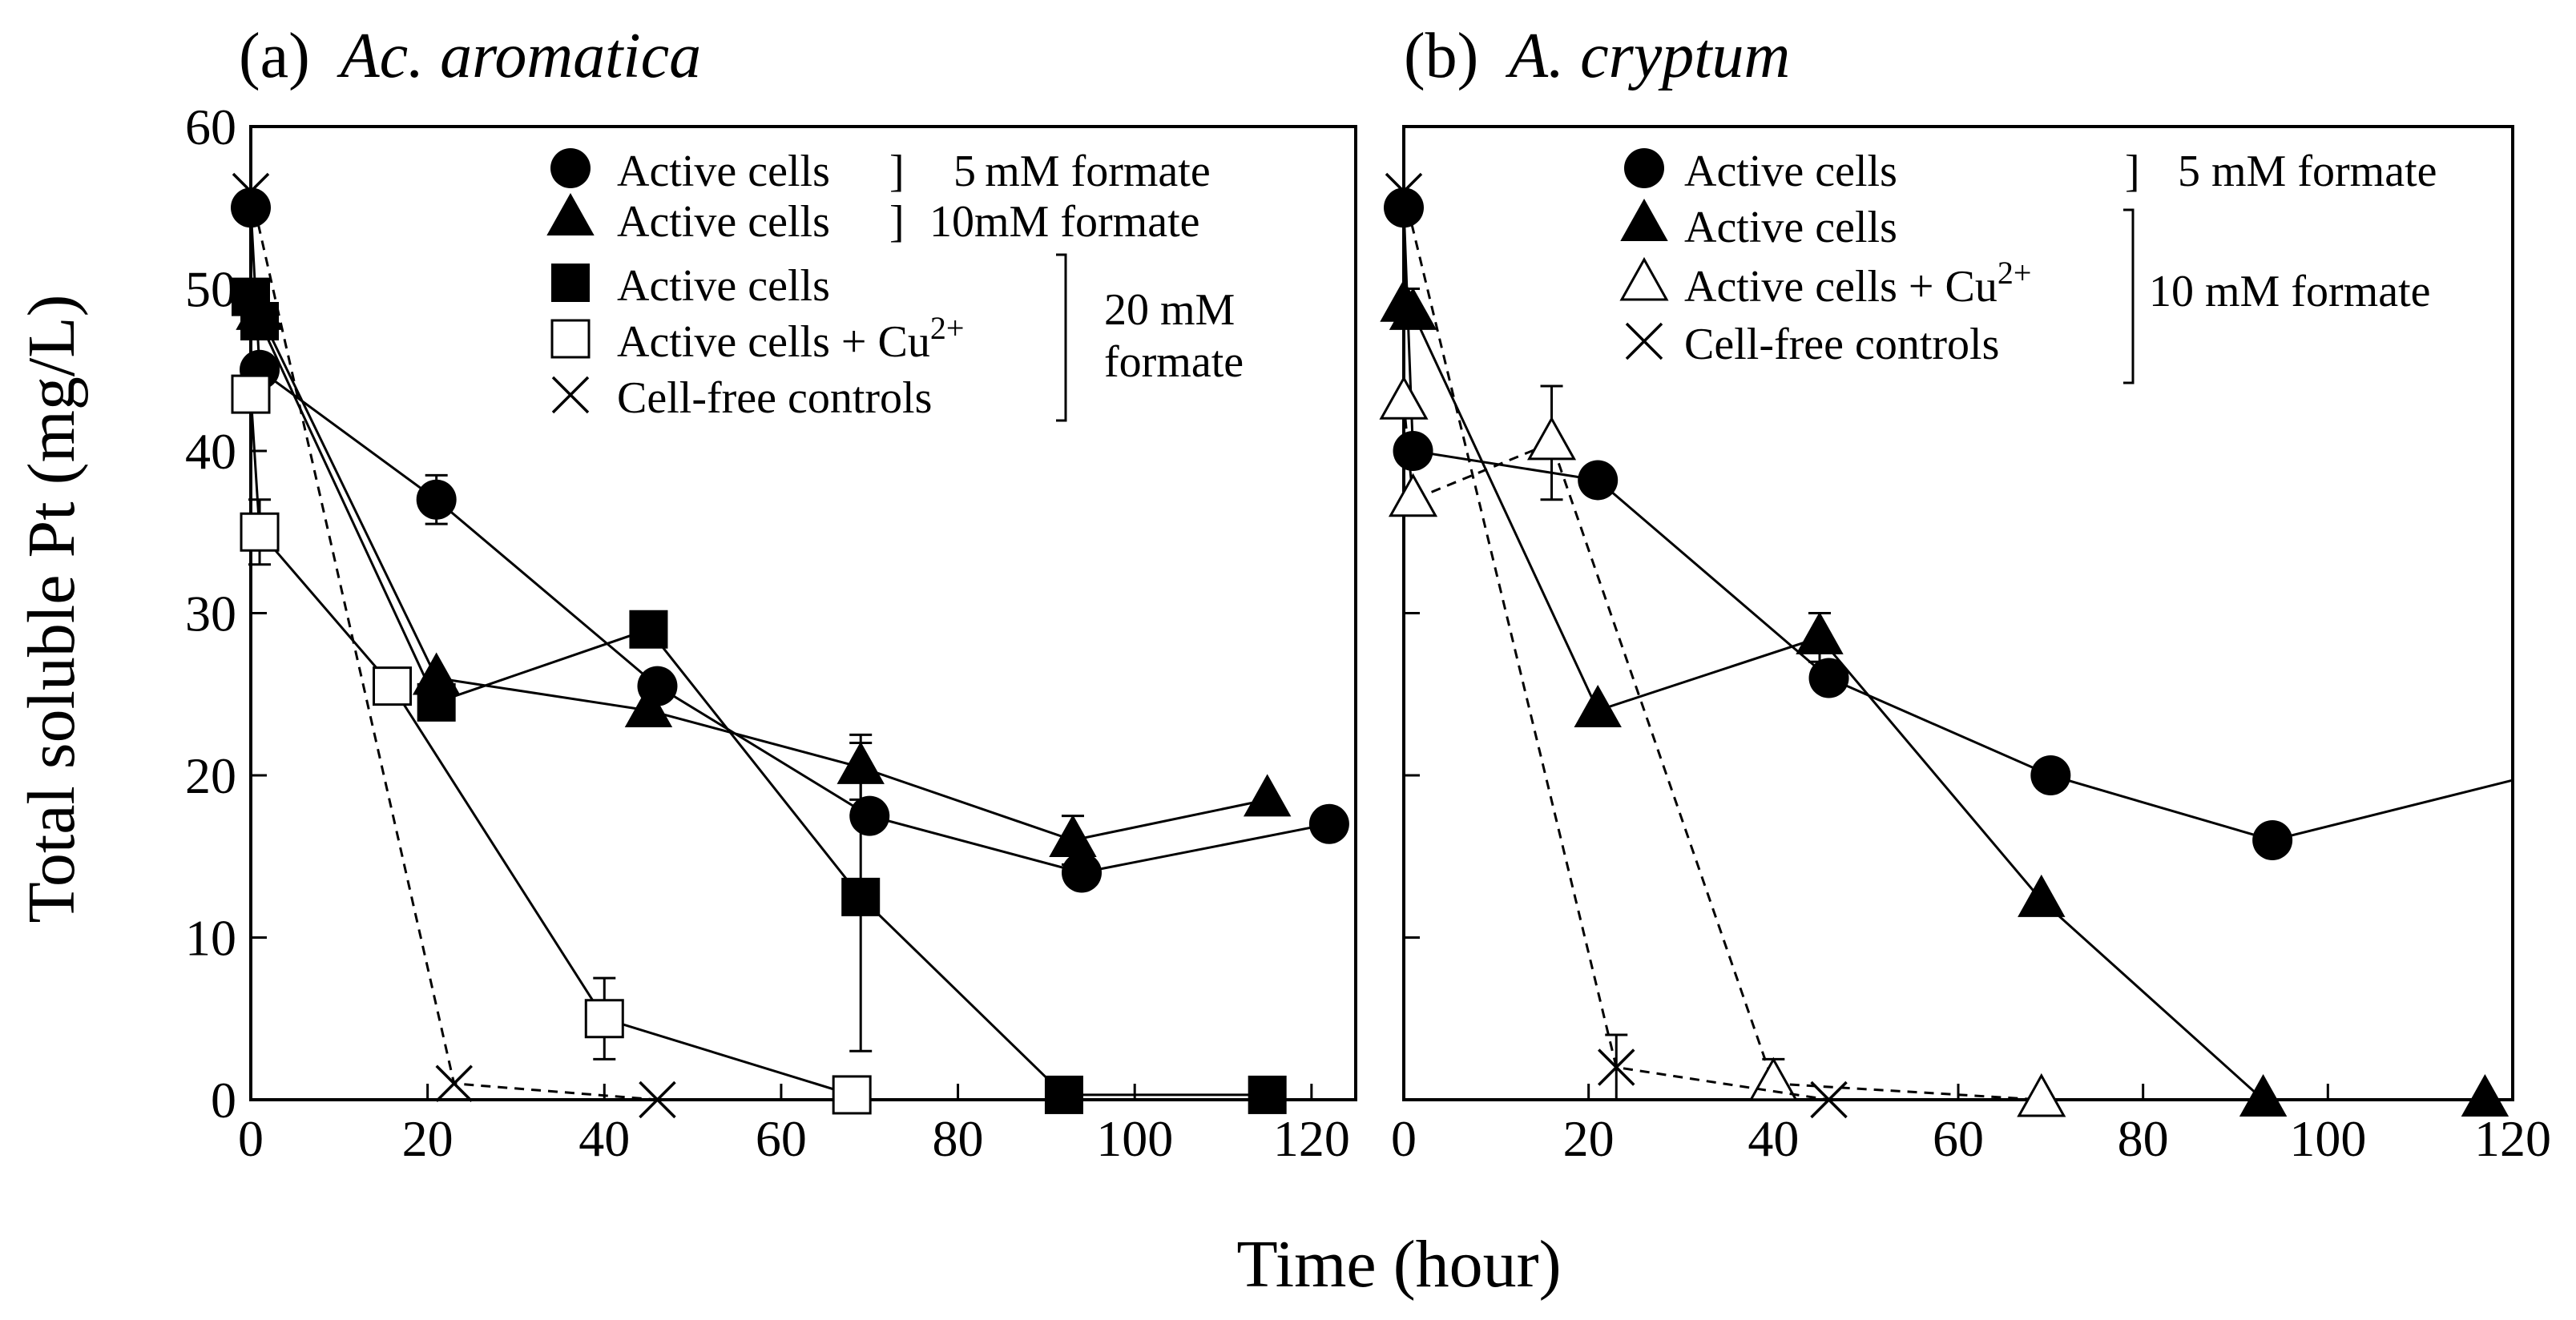 The image size is (2576, 1320). What do you see at coordinates (1404, 1138) in the screenshot?
I see `panel-b-xtick-label-0: 0` at bounding box center [1404, 1138].